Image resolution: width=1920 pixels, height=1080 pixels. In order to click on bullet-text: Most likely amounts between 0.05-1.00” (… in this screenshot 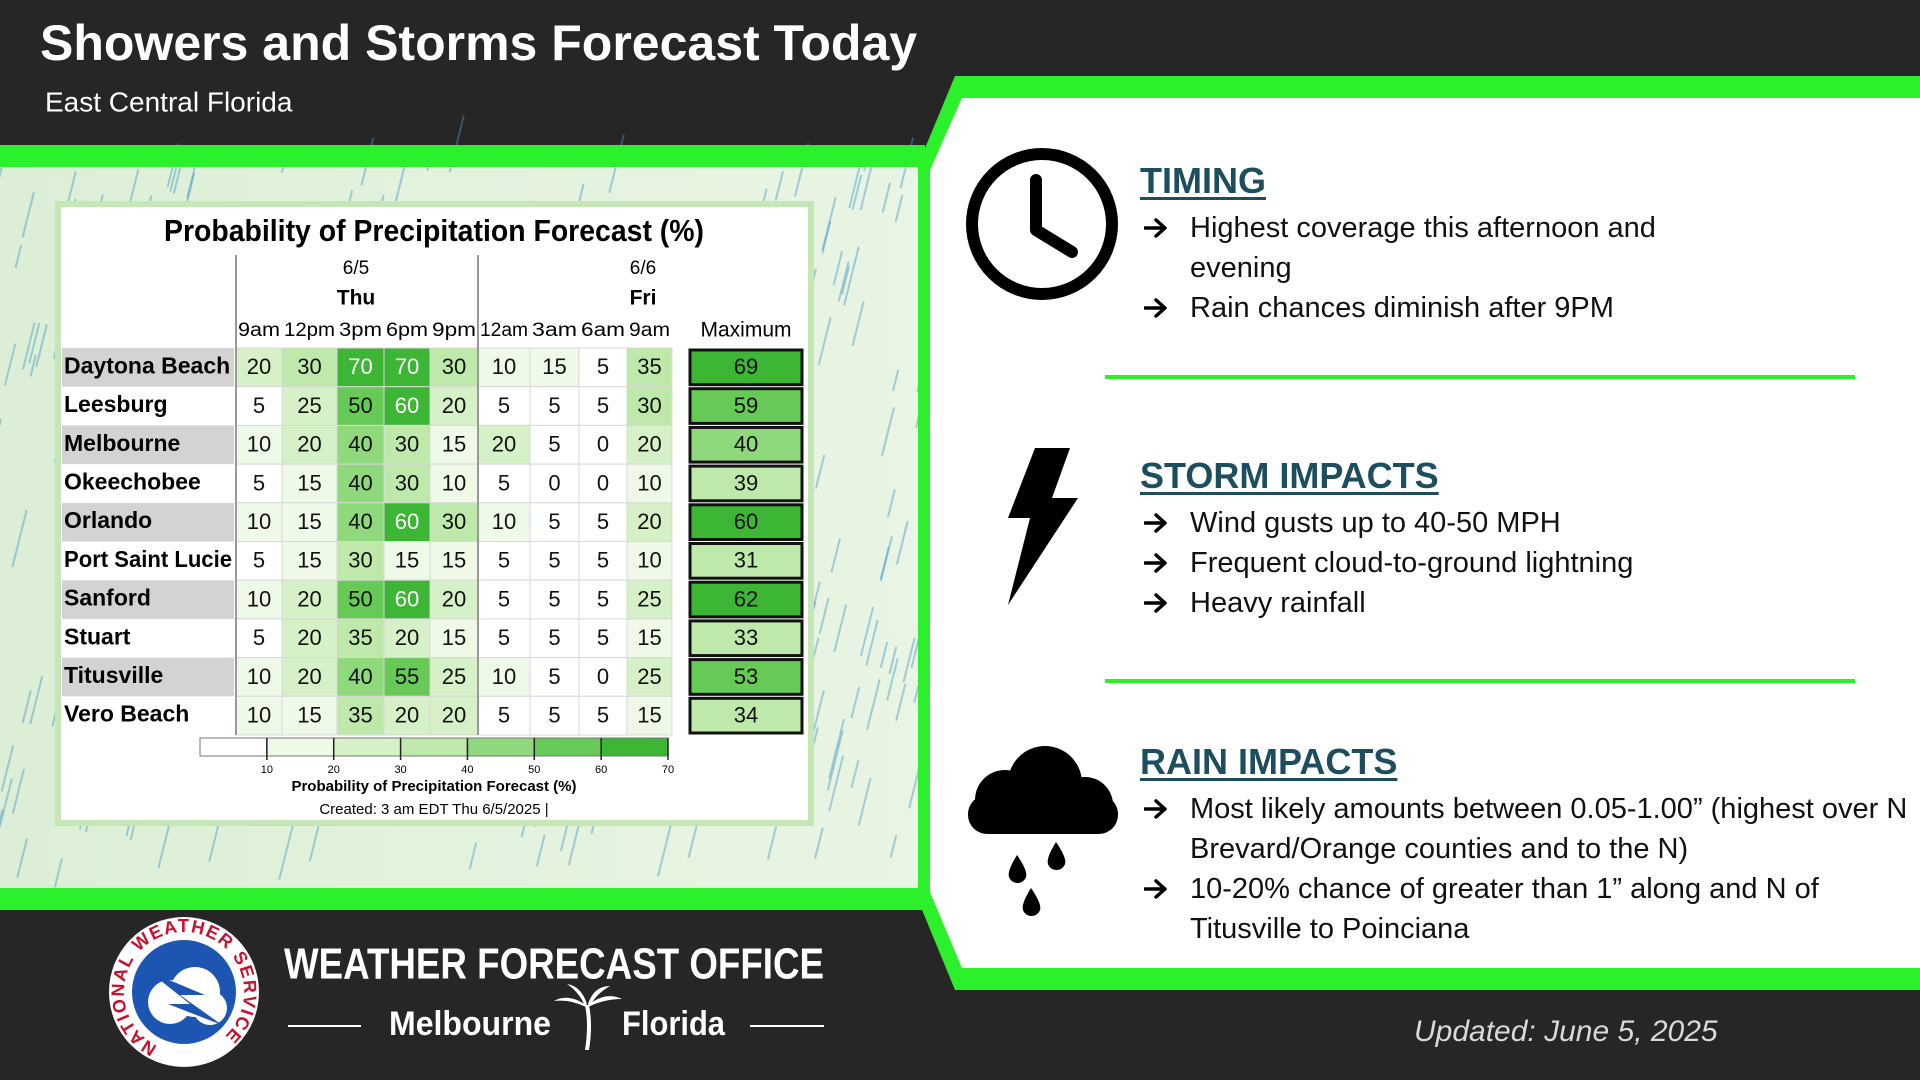, I will do `click(1549, 829)`.